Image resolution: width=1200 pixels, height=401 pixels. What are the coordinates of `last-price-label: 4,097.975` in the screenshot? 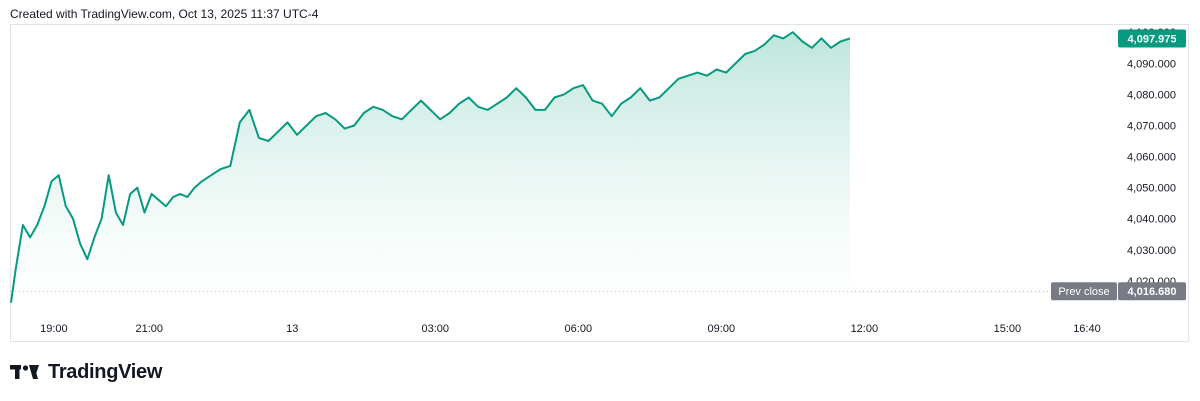 It's located at (1152, 40).